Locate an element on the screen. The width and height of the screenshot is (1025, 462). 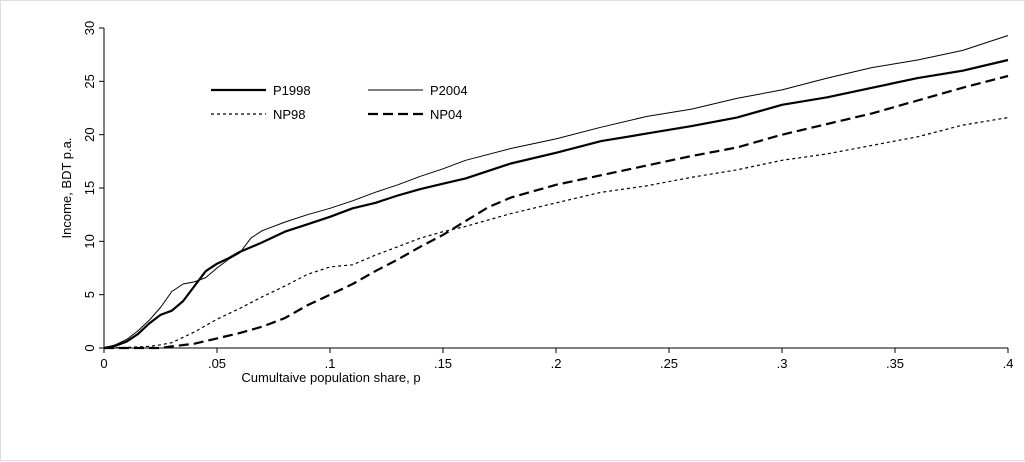
legend-label-np98: NP98 is located at coordinates (289, 114).